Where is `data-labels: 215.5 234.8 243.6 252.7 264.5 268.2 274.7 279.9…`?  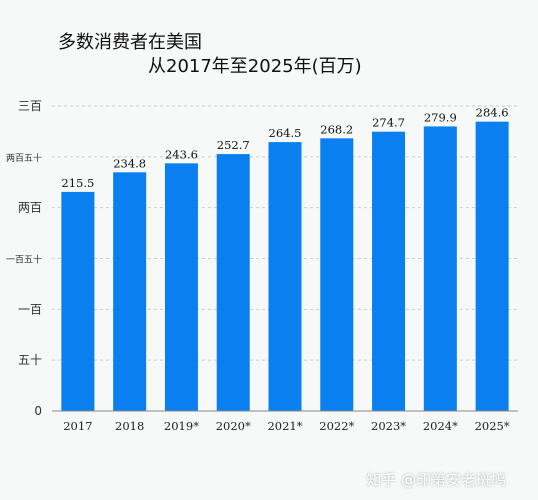
data-labels: 215.5 234.8 243.6 252.7 264.5 268.2 274.7 279.9… is located at coordinates (284, 148).